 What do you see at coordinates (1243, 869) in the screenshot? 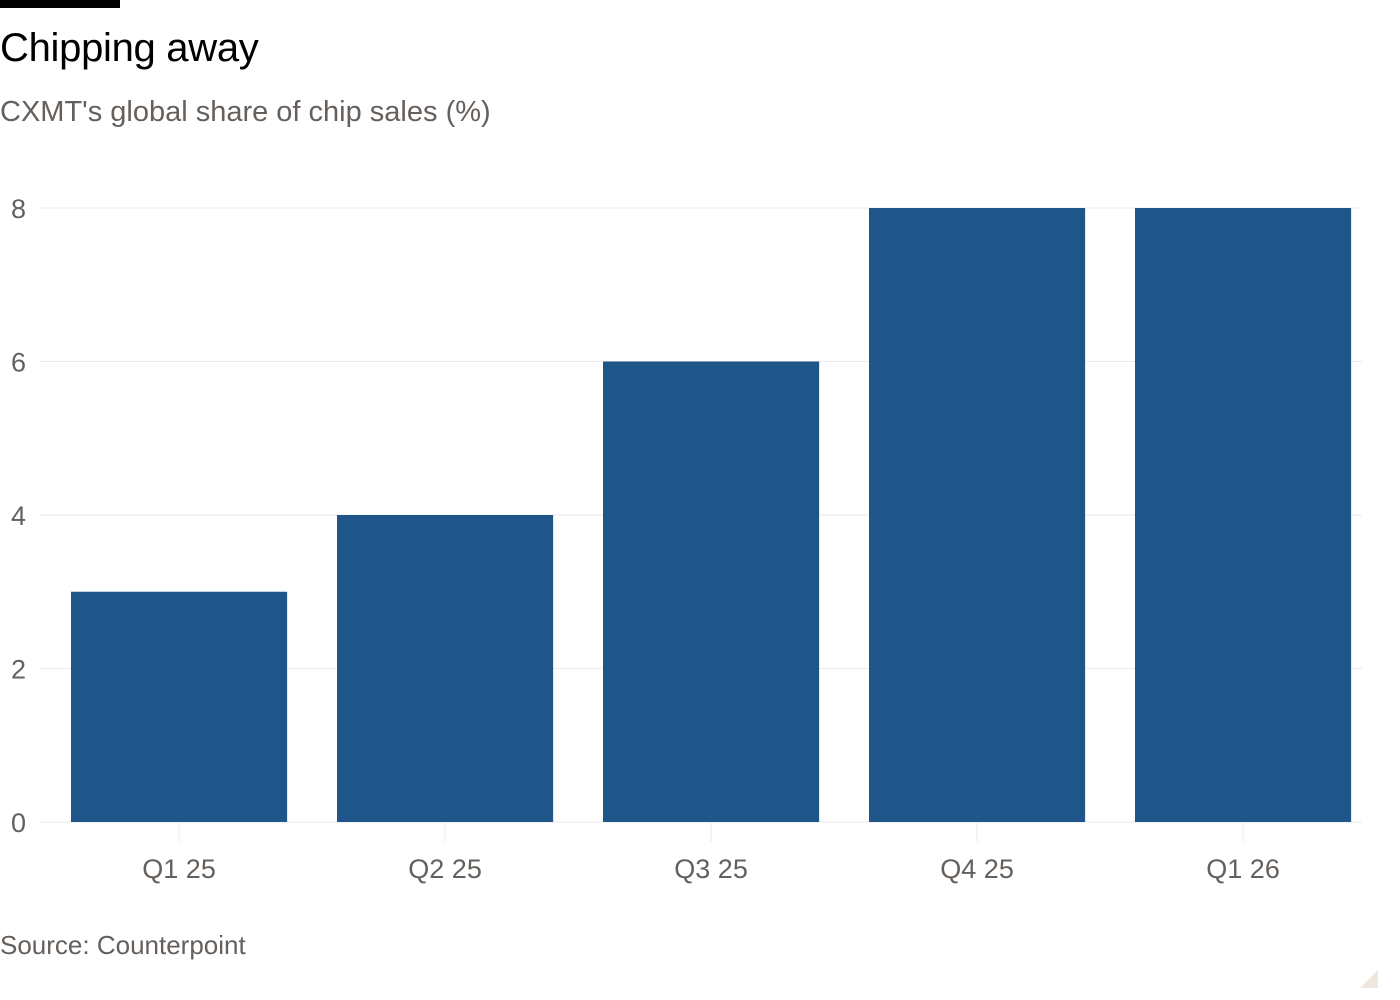
I see `x-tick-label: Q1 26` at bounding box center [1243, 869].